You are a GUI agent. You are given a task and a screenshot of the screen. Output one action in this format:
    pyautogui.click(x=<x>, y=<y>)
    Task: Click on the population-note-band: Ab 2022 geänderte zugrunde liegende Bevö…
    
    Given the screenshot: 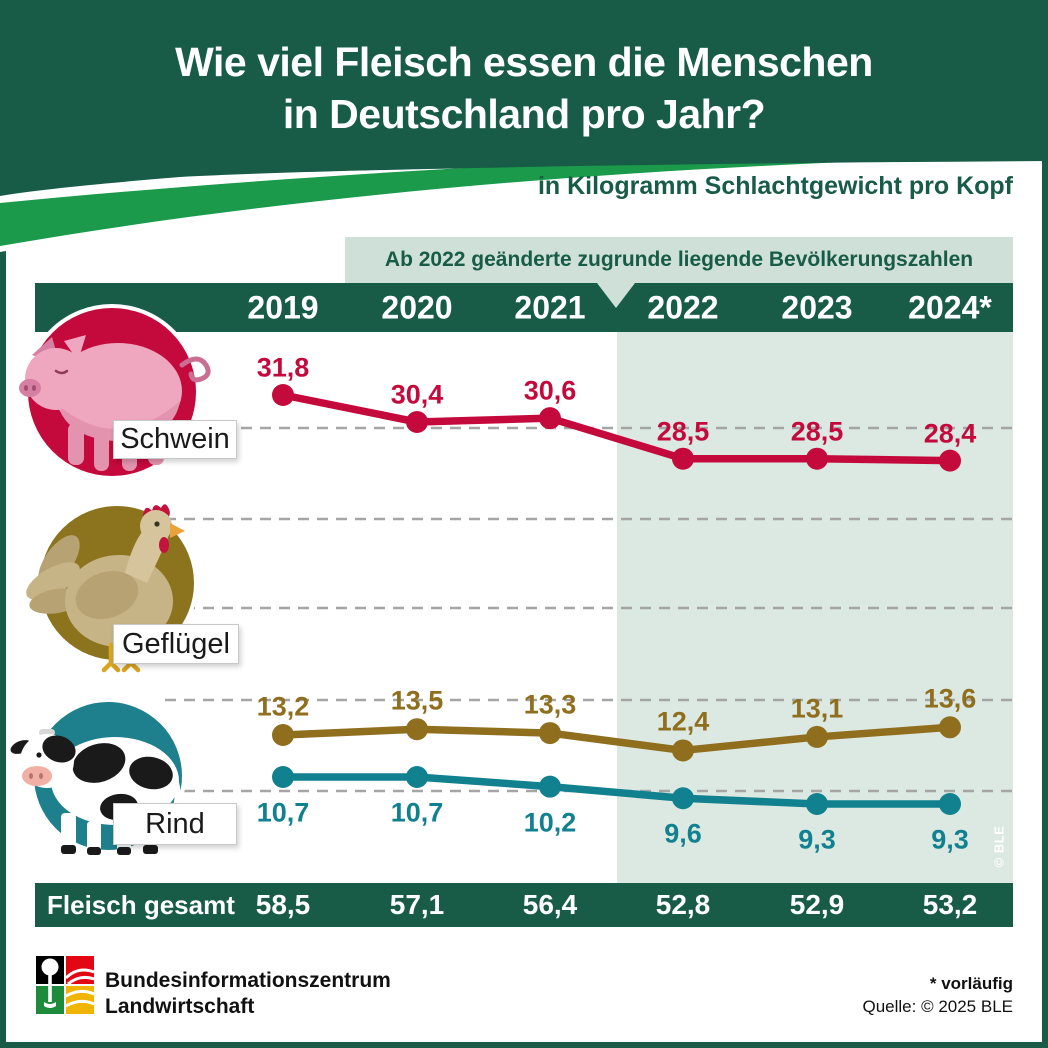 What is the action you would take?
    pyautogui.click(x=679, y=260)
    